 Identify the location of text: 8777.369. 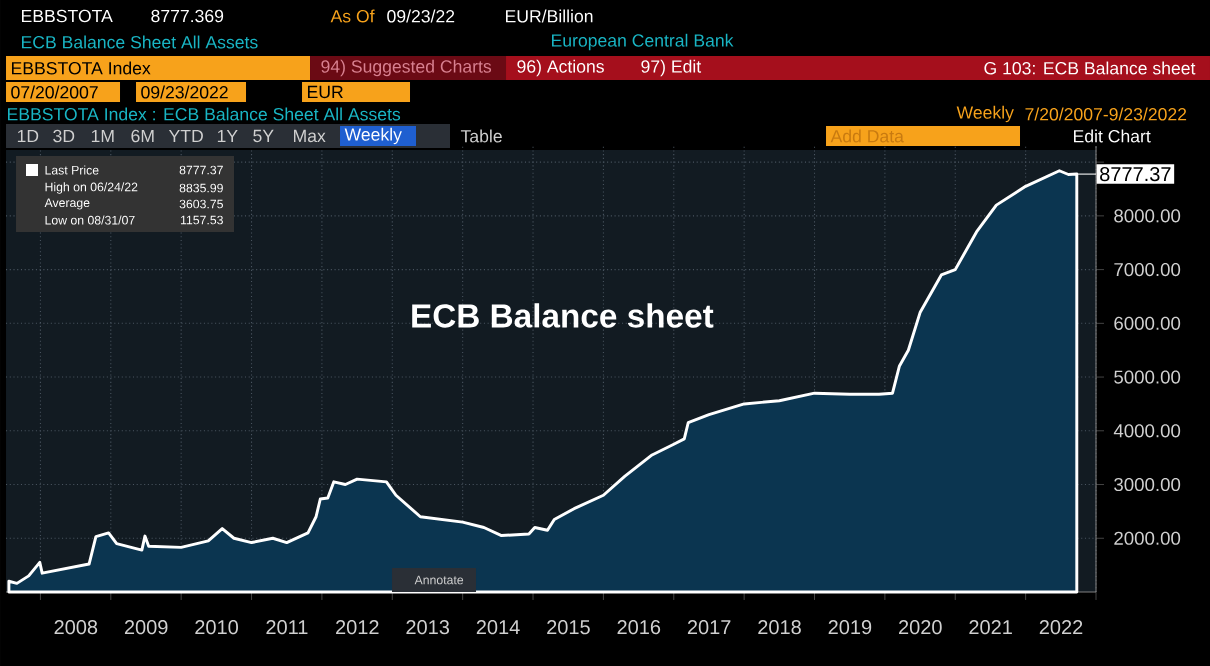
(187, 16).